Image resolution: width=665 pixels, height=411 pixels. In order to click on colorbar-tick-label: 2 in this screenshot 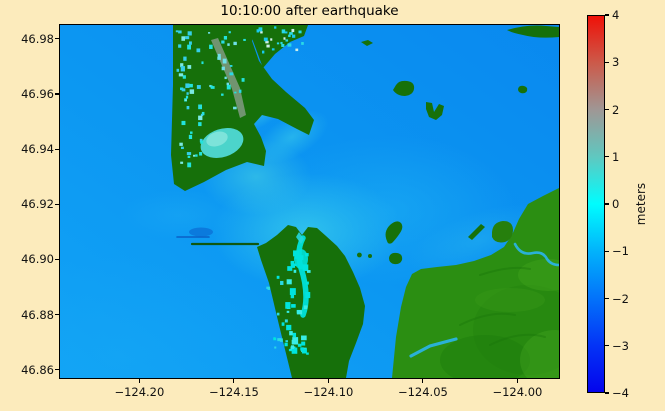, I will do `click(616, 109)`.